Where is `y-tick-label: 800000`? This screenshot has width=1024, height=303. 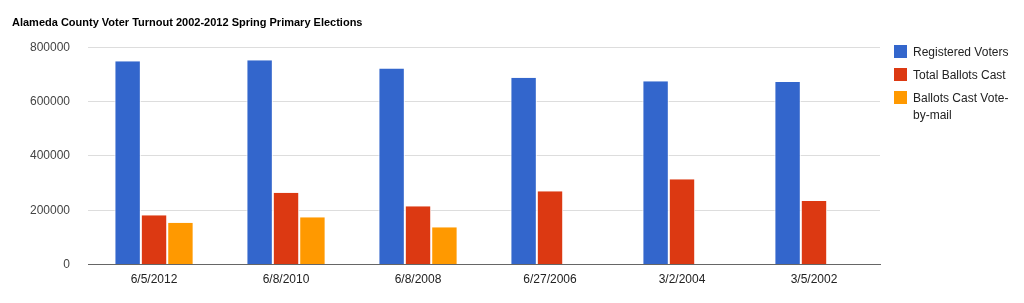 y-tick-label: 800000 is located at coordinates (50, 46).